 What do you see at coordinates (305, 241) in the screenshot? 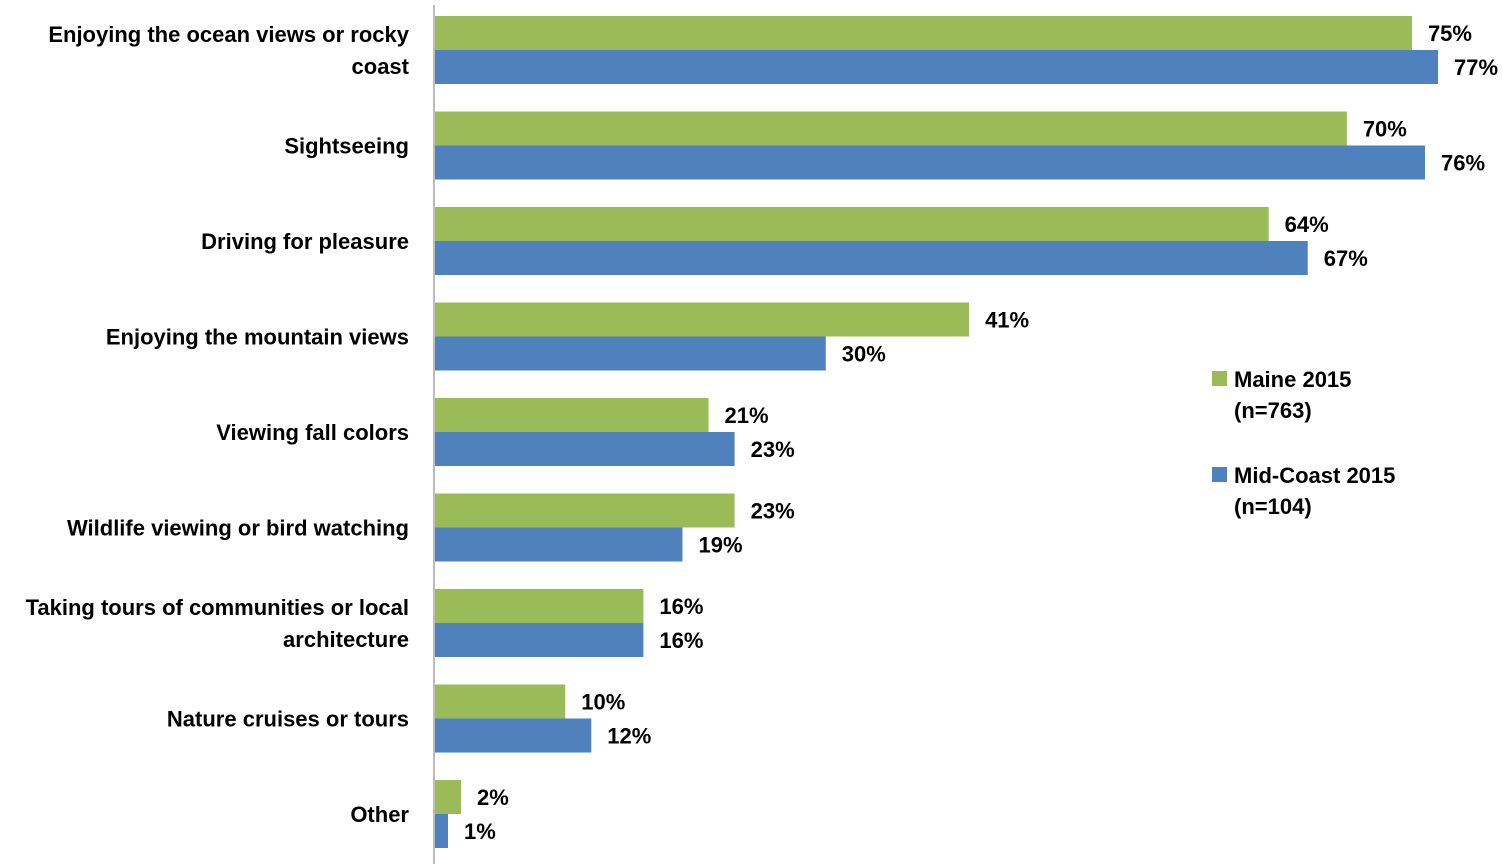
I see `category-label: Driving for pleasure` at bounding box center [305, 241].